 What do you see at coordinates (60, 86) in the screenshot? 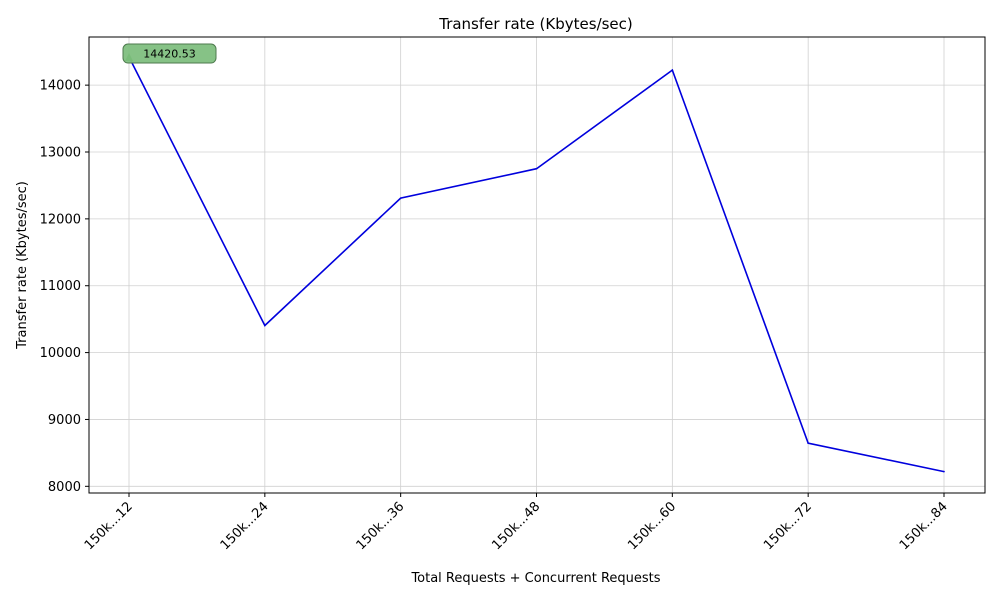
I see `y-tick-label: 14000` at bounding box center [60, 86].